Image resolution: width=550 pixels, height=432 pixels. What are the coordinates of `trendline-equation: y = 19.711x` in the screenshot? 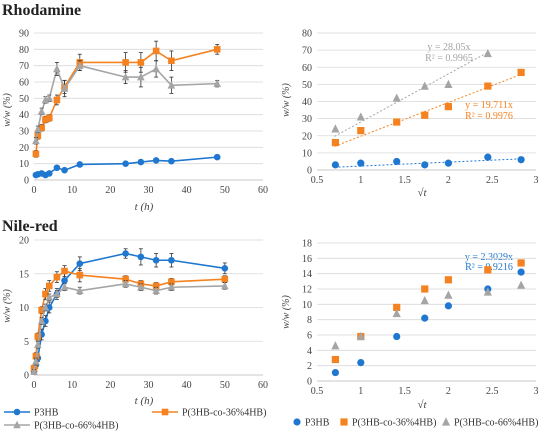 It's located at (489, 105).